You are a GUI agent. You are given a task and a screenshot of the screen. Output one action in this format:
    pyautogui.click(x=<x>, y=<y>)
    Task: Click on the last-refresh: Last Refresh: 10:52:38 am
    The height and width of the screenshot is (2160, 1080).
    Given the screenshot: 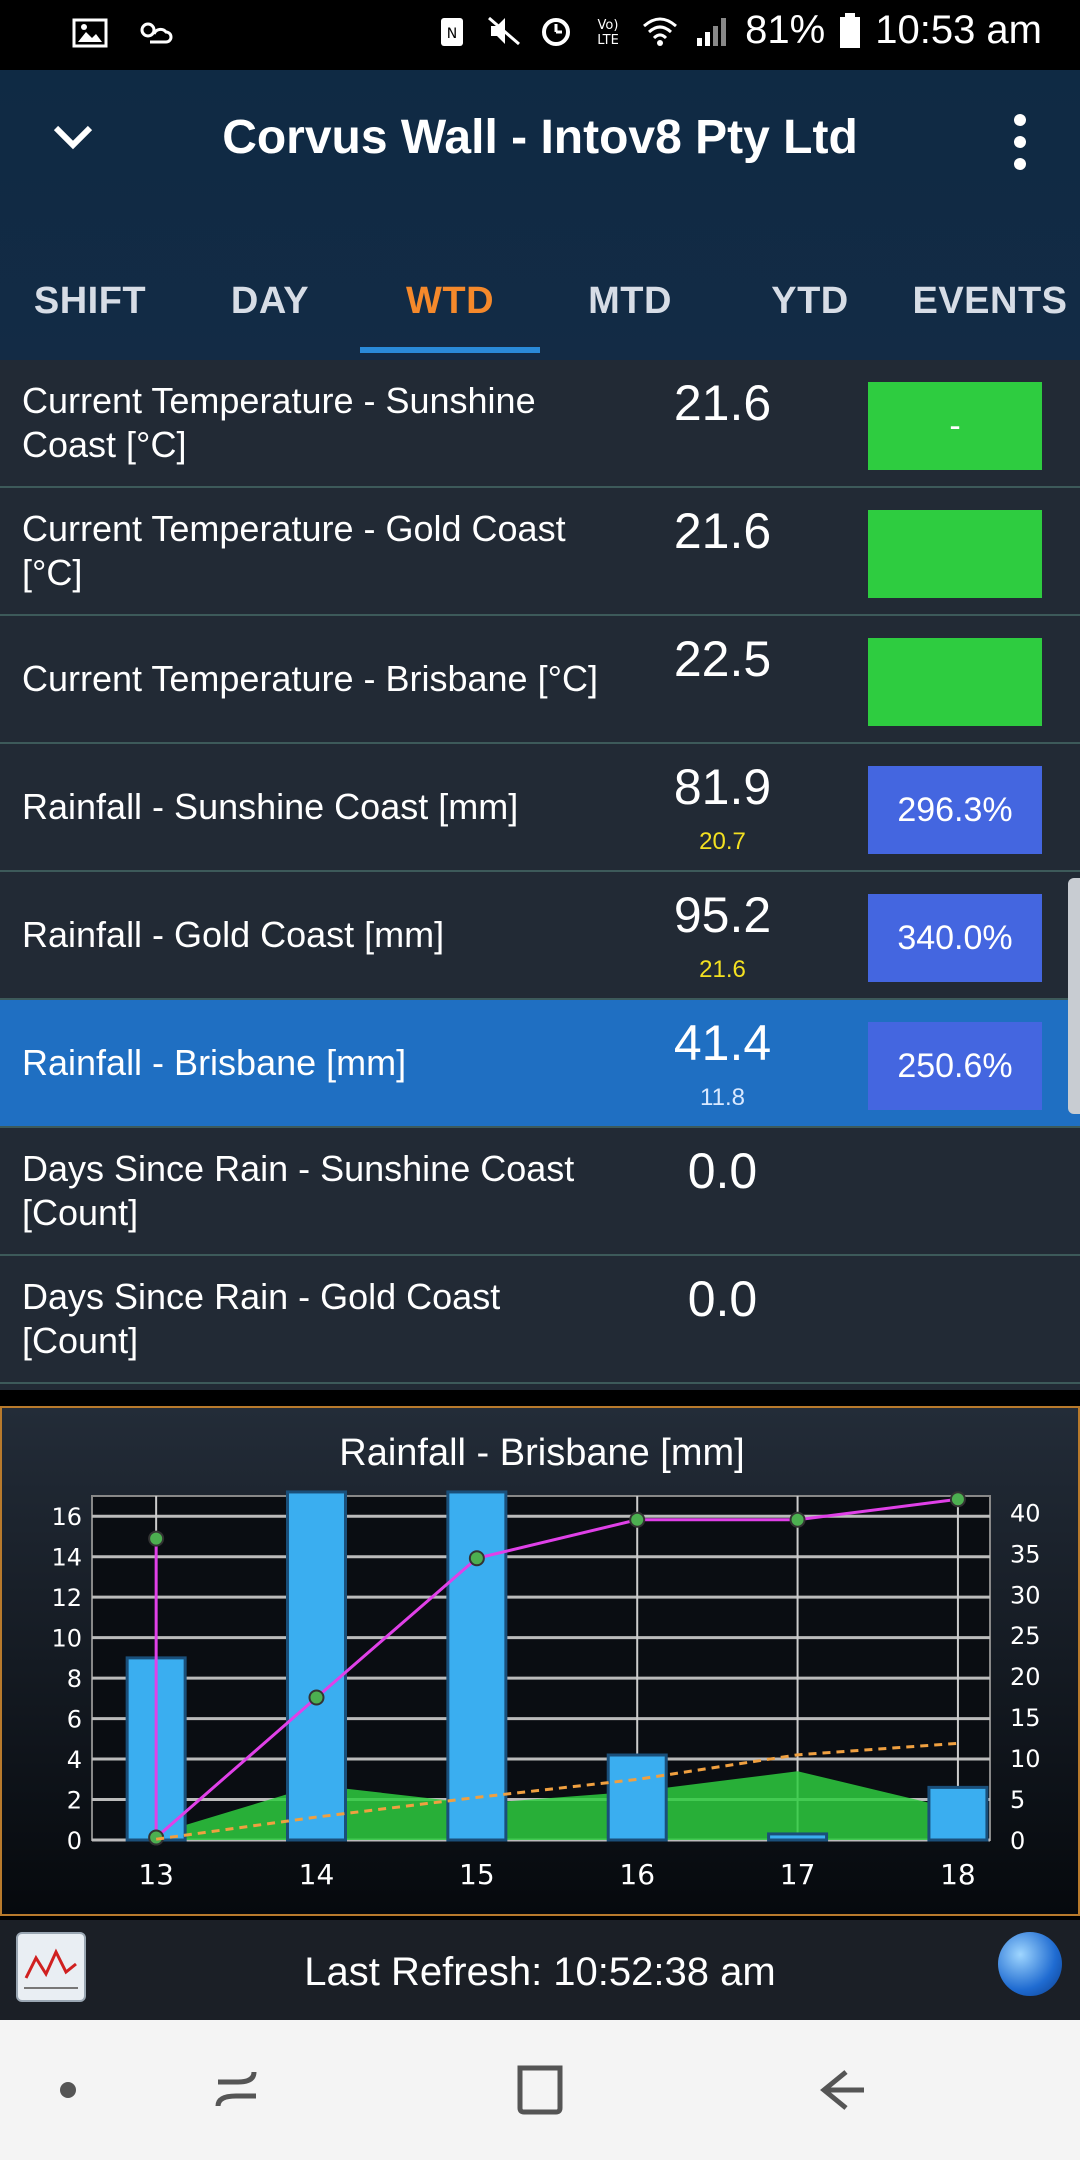 What is the action you would take?
    pyautogui.click(x=540, y=1972)
    